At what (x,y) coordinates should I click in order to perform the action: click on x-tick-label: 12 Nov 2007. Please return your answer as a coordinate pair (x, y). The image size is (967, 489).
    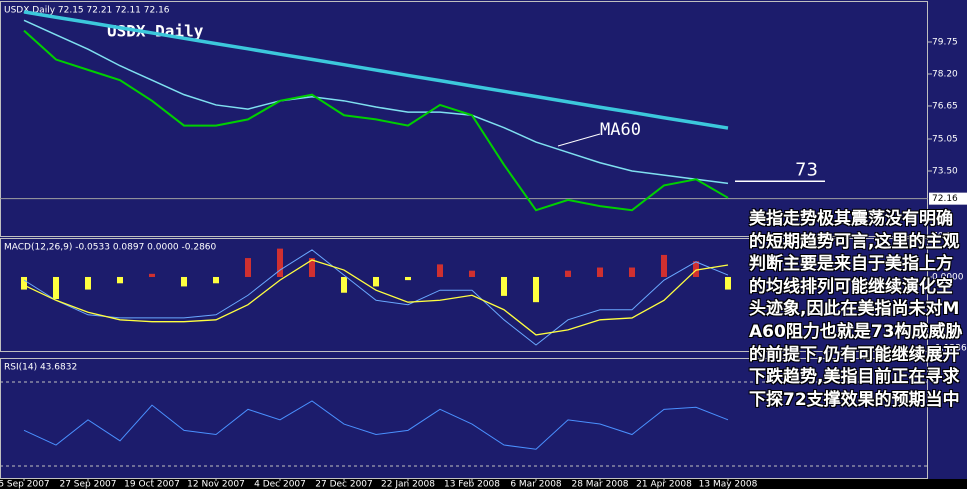
    Looking at the image, I should click on (216, 484).